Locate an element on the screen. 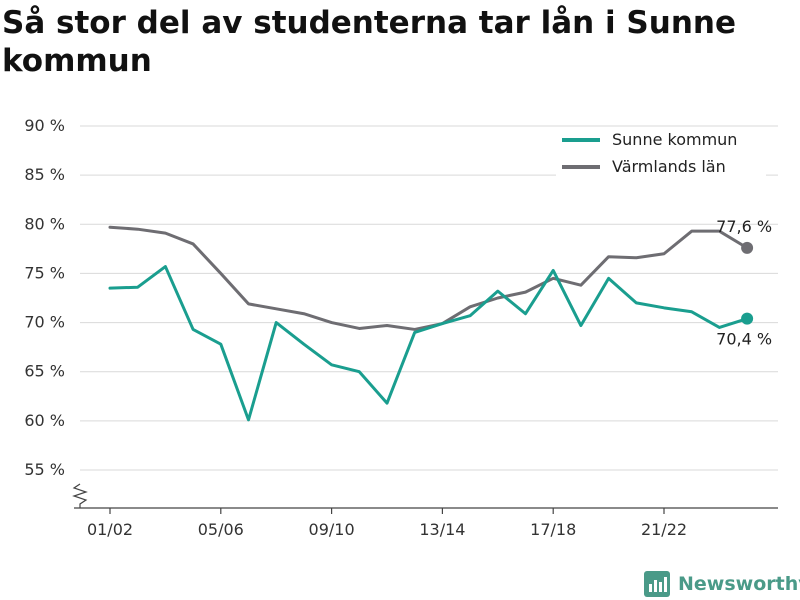 The width and height of the screenshot is (800, 600). legend-label: Värmlands län is located at coordinates (669, 166).